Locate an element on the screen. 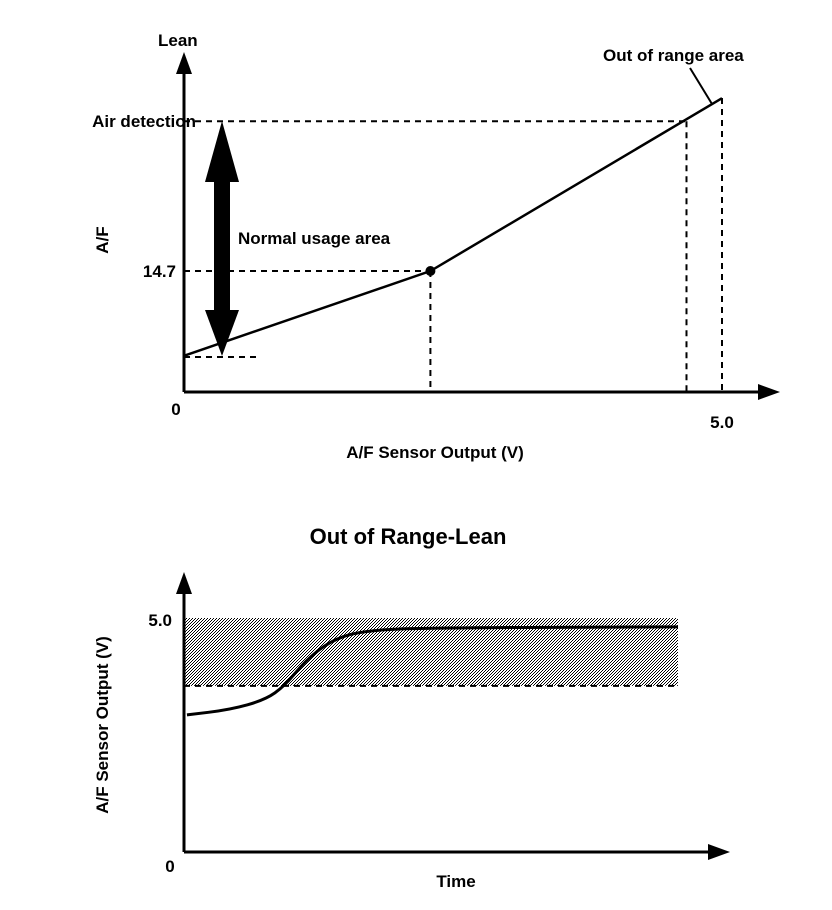 This screenshot has width=832, height=910. bottom-x-axis-arrow-icon is located at coordinates (719, 852).